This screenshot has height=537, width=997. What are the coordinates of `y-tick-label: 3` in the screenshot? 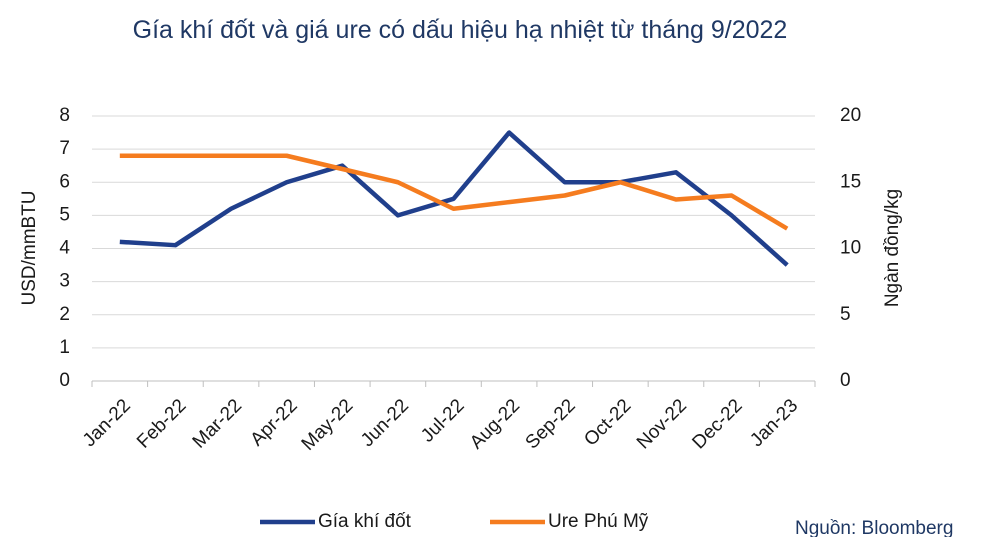 It's located at (64, 281).